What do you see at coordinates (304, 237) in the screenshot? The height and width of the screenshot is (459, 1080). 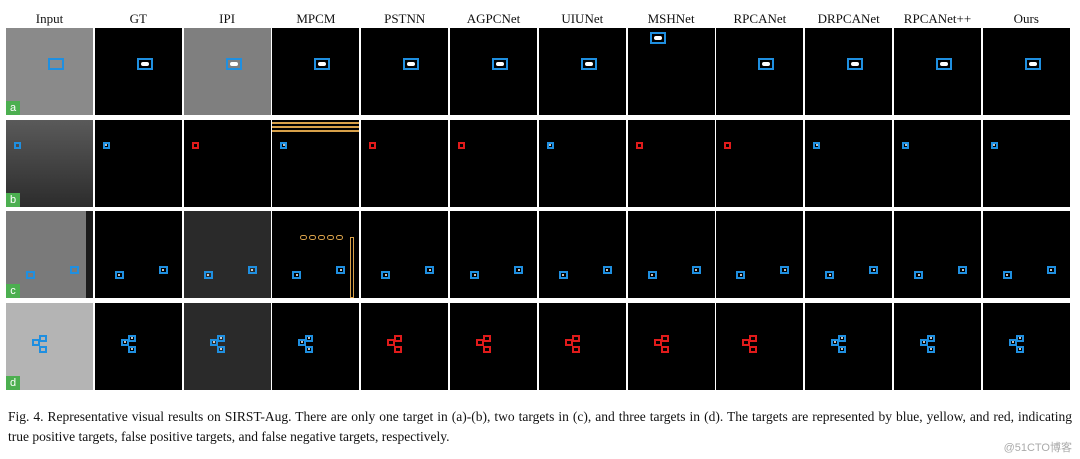 I see `false-positive-blob` at bounding box center [304, 237].